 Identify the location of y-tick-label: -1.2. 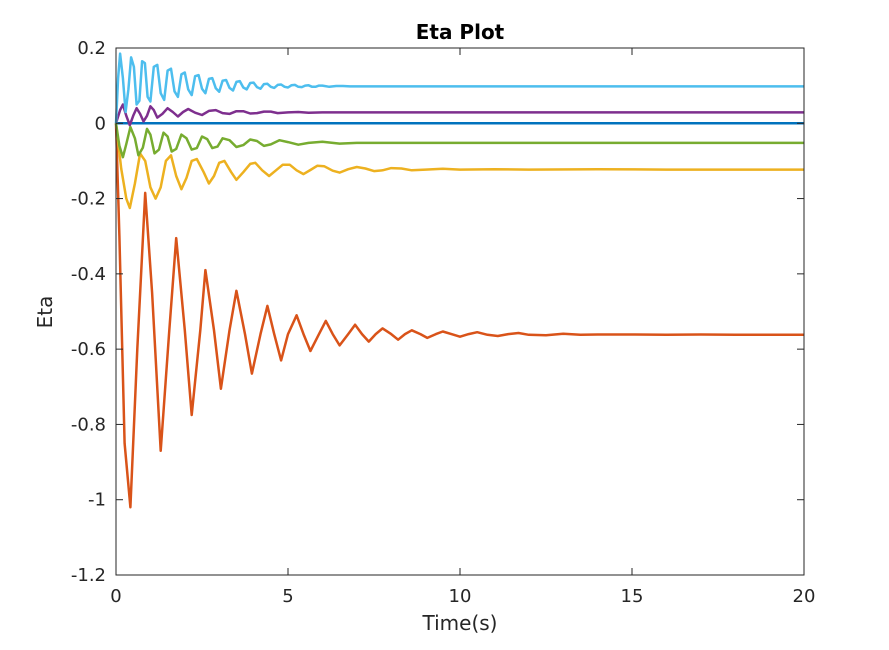
(88, 575).